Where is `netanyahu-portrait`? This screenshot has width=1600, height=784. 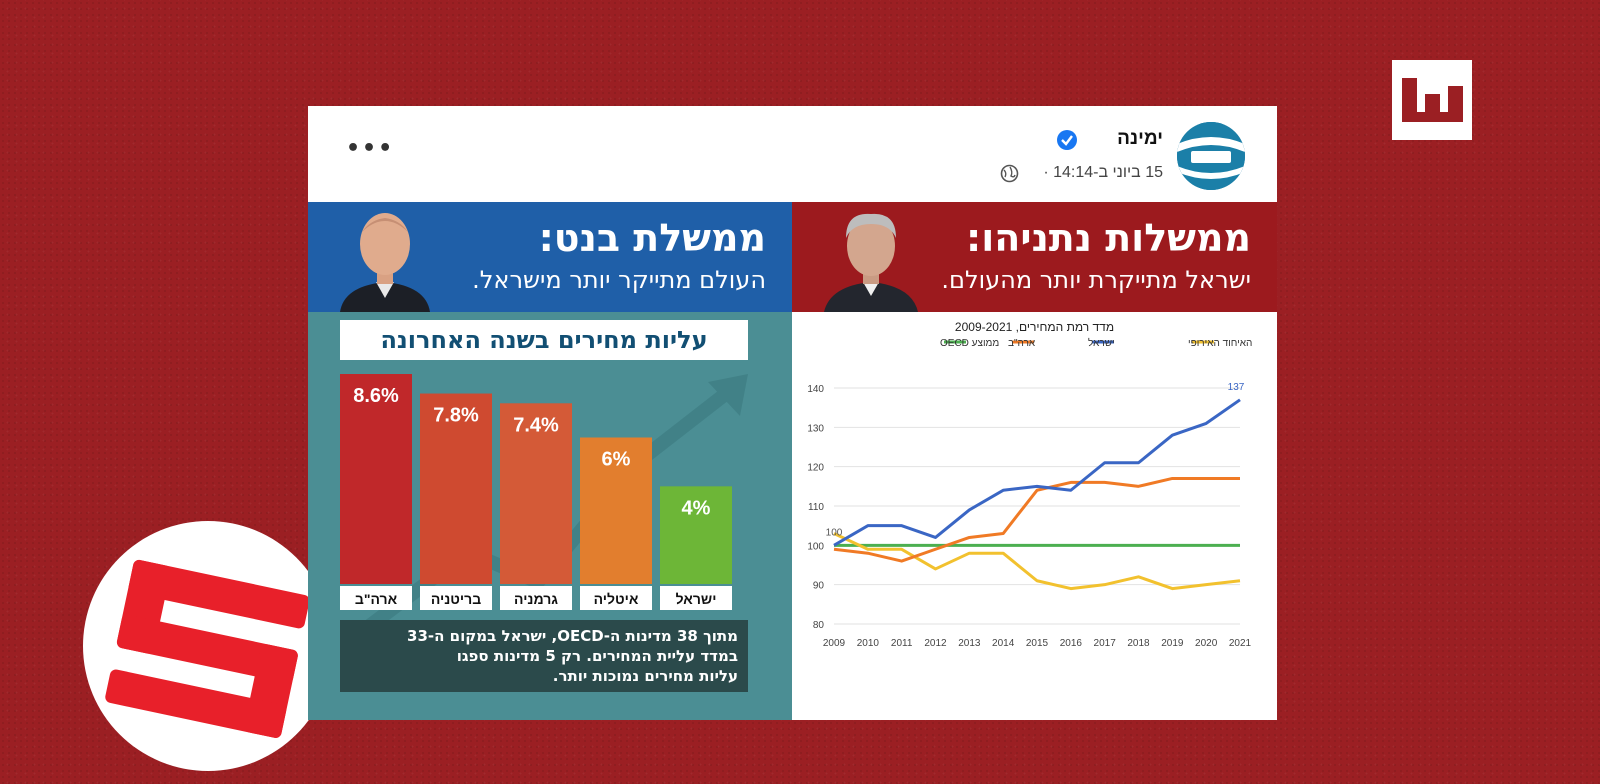
netanyahu-portrait is located at coordinates (871, 257).